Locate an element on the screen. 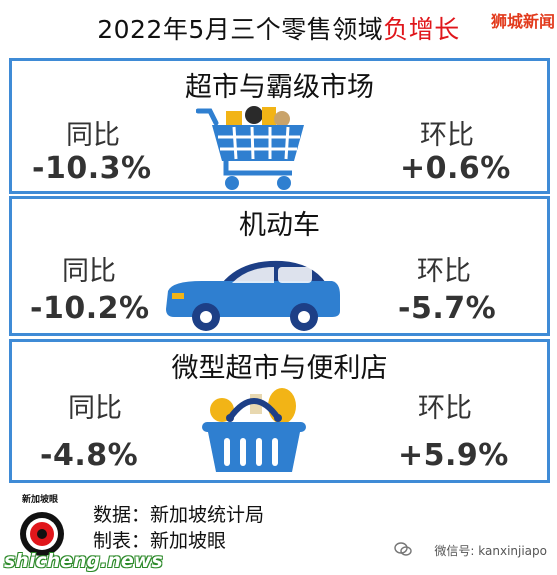 This screenshot has height=575, width=557. panel-title: 机动车 is located at coordinates (279, 225).